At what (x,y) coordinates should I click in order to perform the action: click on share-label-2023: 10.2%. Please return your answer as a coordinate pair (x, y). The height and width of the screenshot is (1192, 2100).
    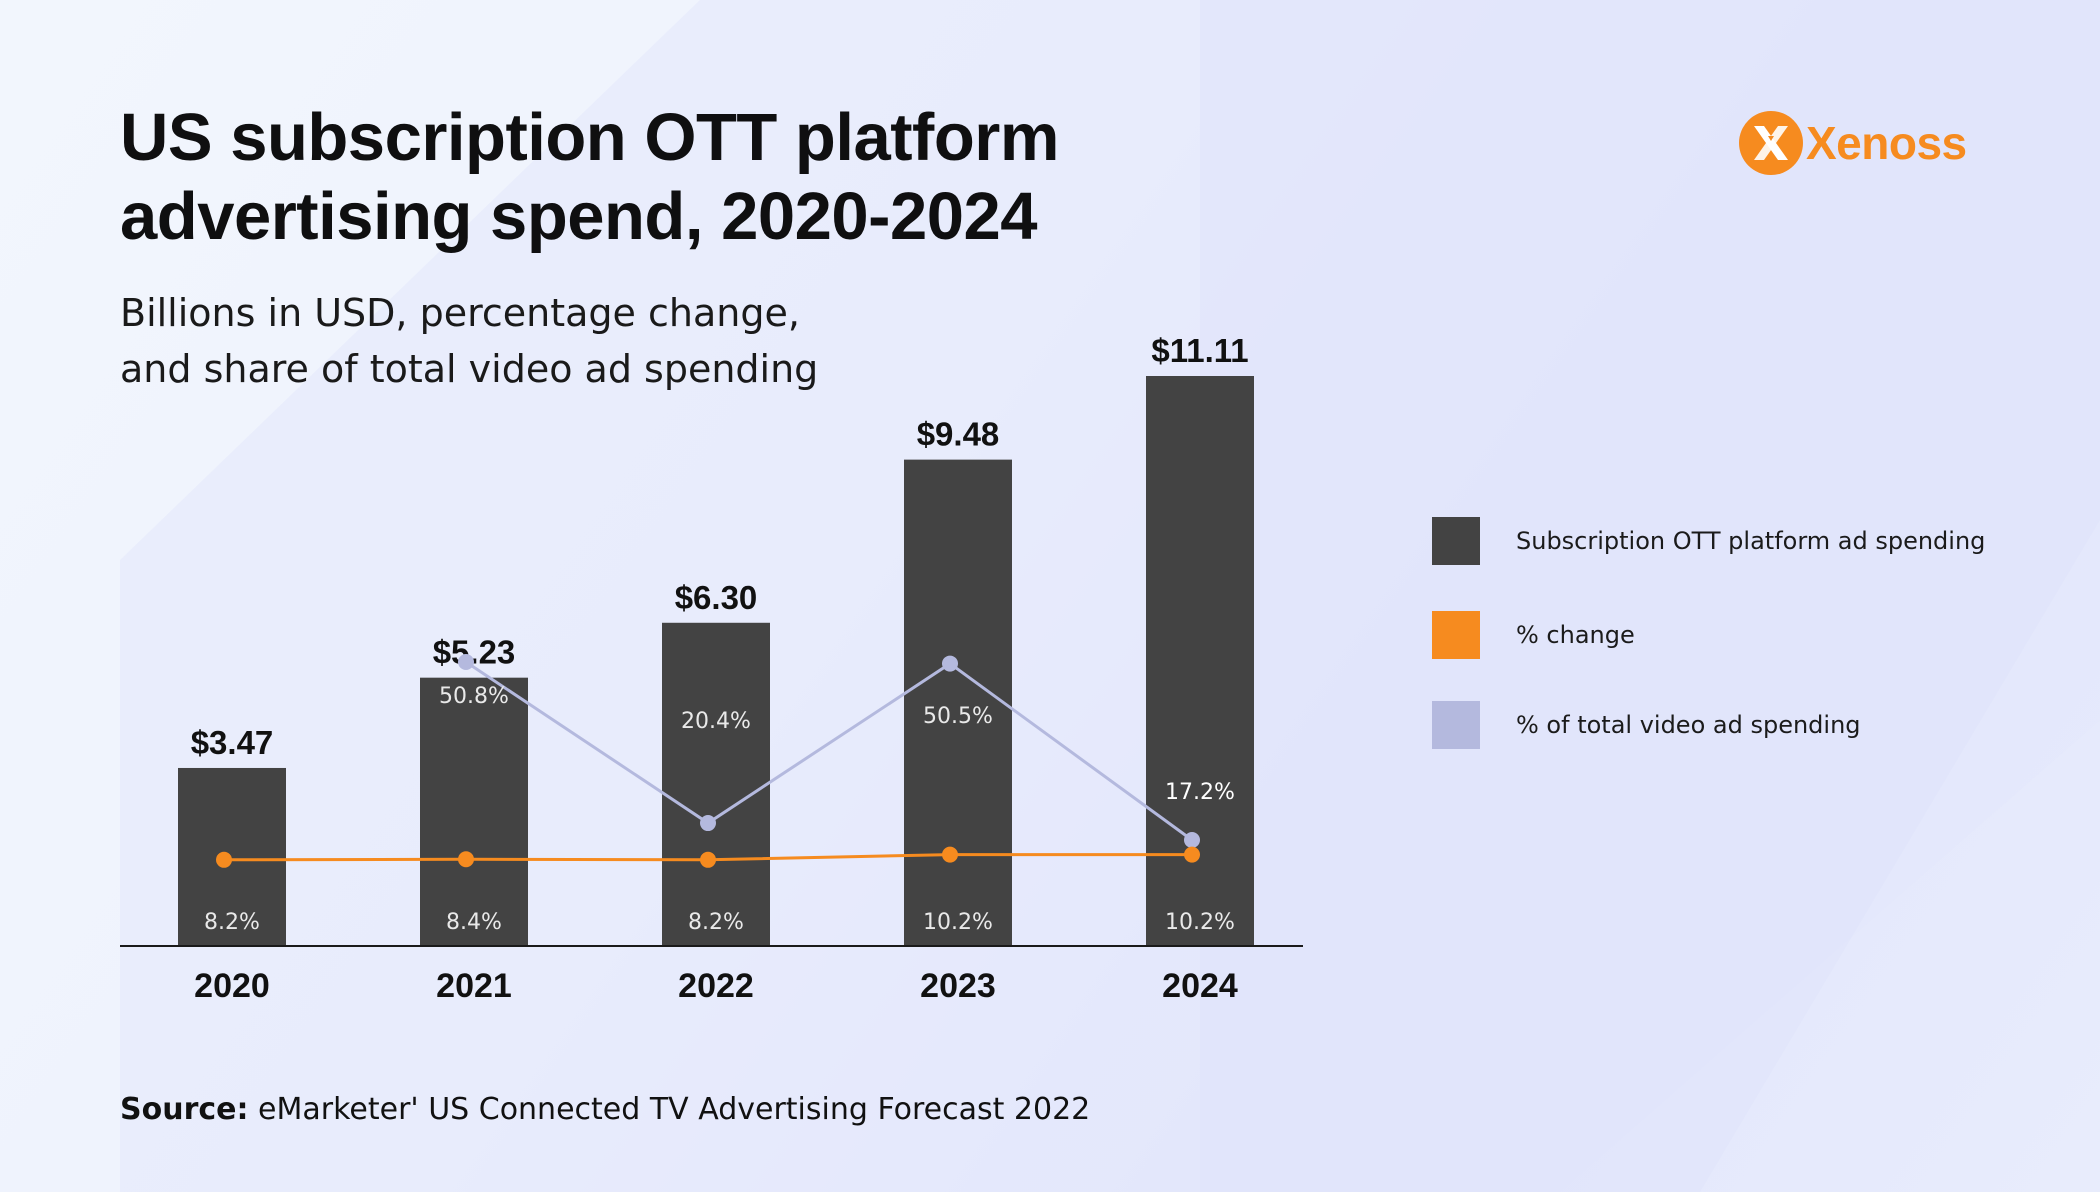
    Looking at the image, I should click on (958, 922).